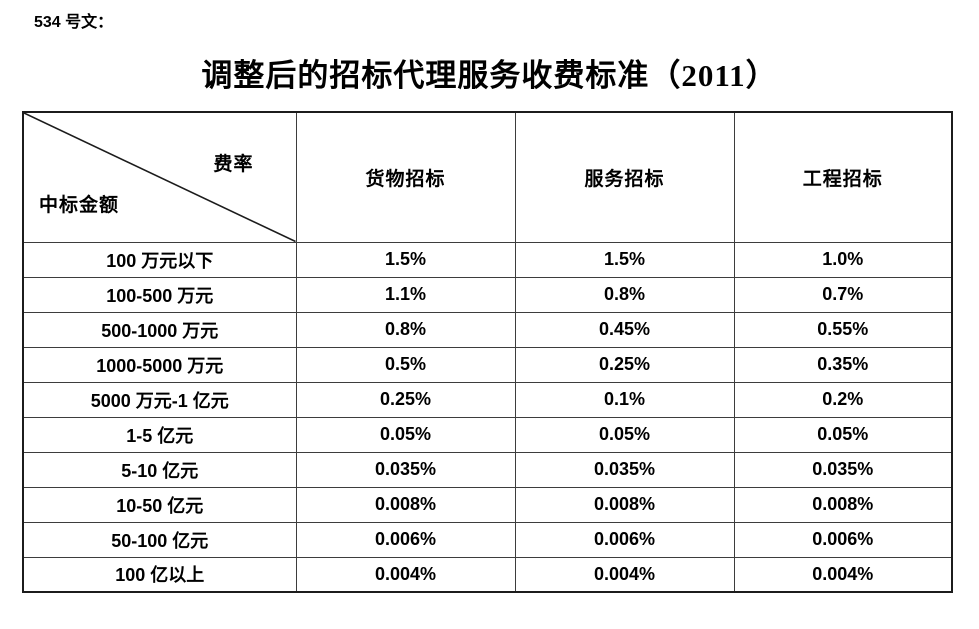 Image resolution: width=979 pixels, height=629 pixels. Describe the element at coordinates (843, 364) in the screenshot. I see `rate-cell: 0.35%` at that location.